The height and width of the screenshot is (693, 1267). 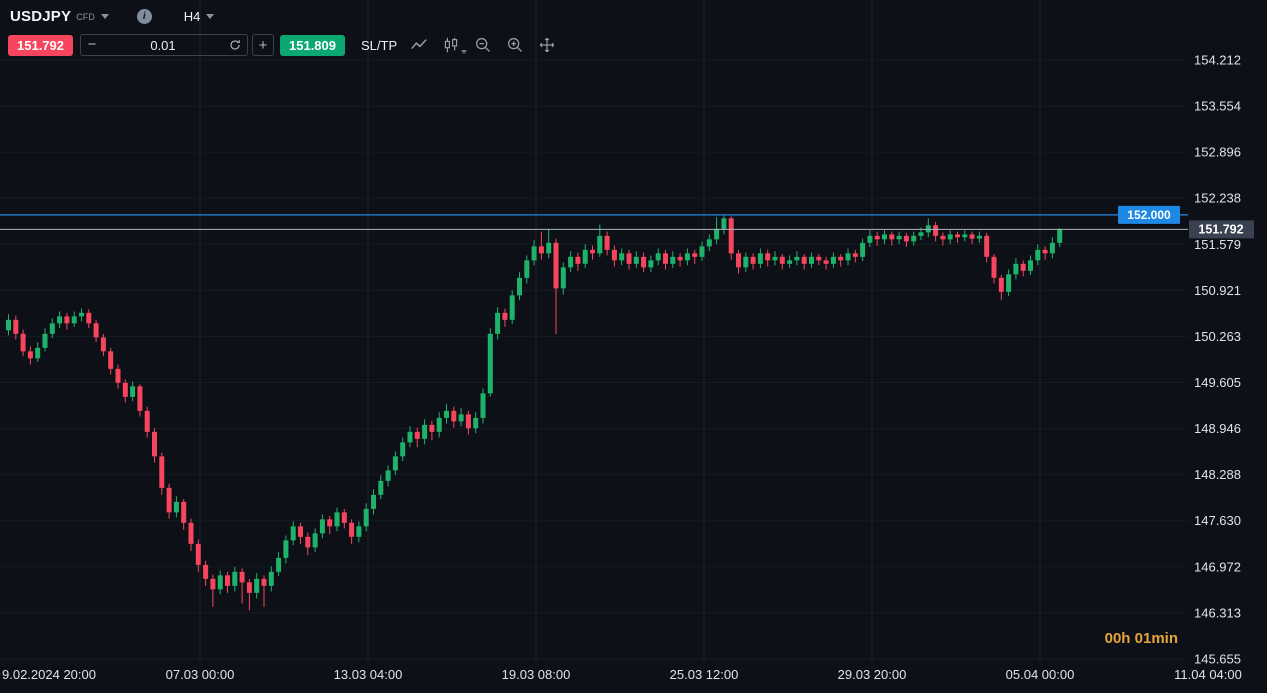 I want to click on line-chart-type-icon, so click(x=419, y=45).